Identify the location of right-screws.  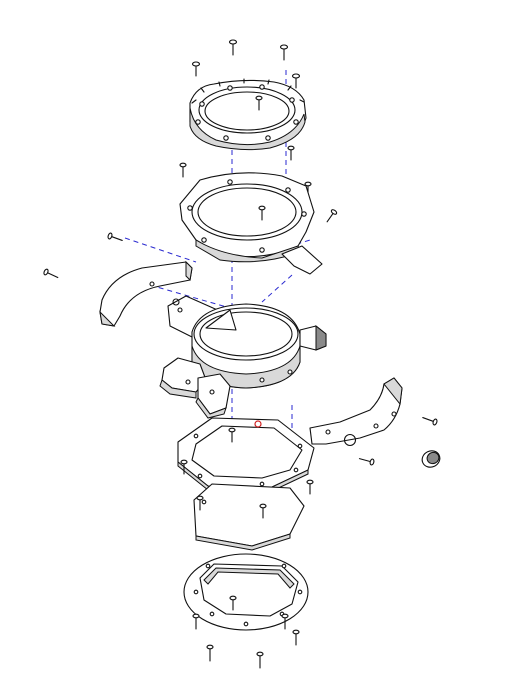
(398, 441).